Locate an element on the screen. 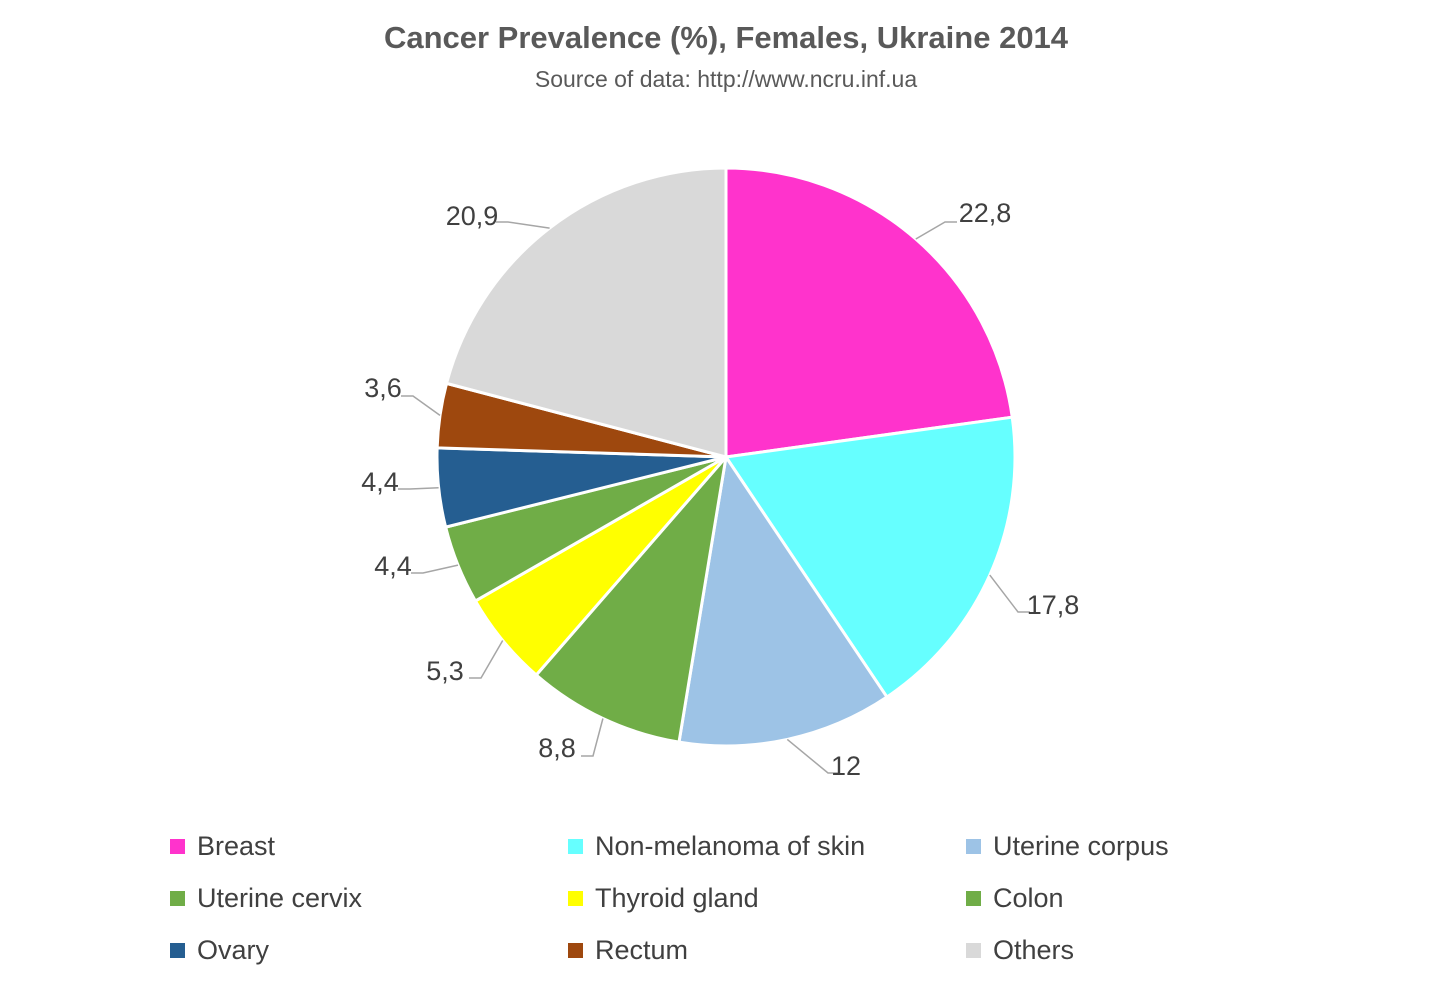 This screenshot has height=982, width=1452. data-label-uterine-cervix: 4,4 is located at coordinates (393, 566).